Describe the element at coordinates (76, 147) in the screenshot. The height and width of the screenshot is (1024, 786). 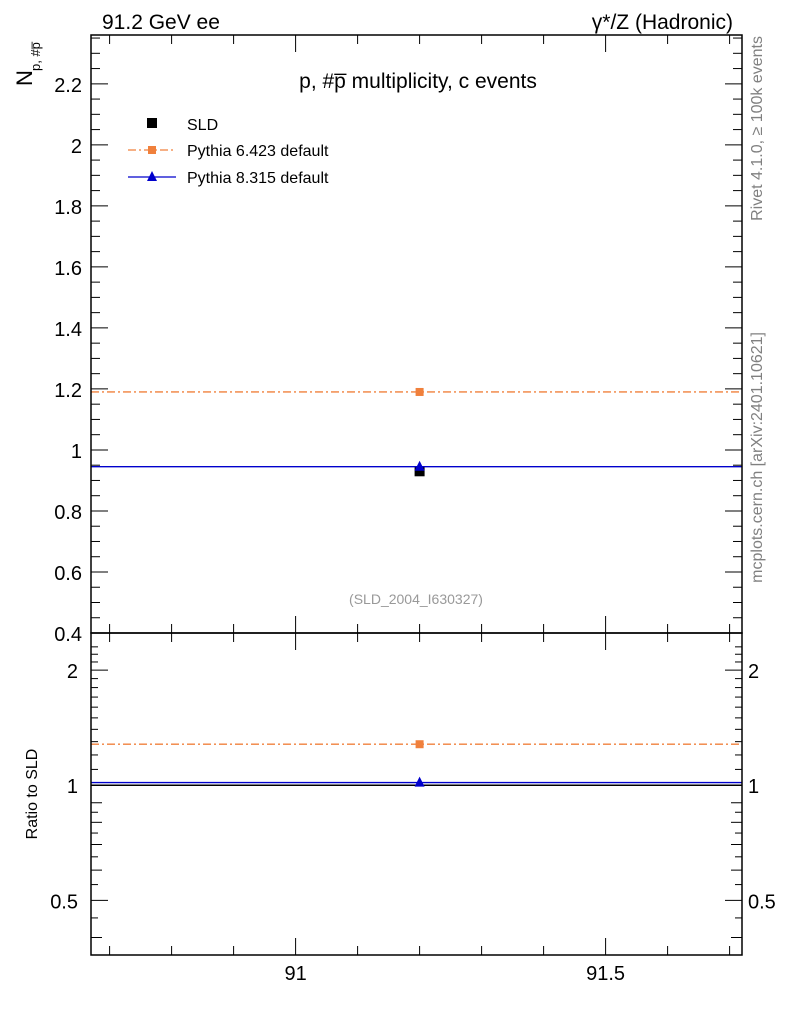
I see `y-tick-label: 2` at that location.